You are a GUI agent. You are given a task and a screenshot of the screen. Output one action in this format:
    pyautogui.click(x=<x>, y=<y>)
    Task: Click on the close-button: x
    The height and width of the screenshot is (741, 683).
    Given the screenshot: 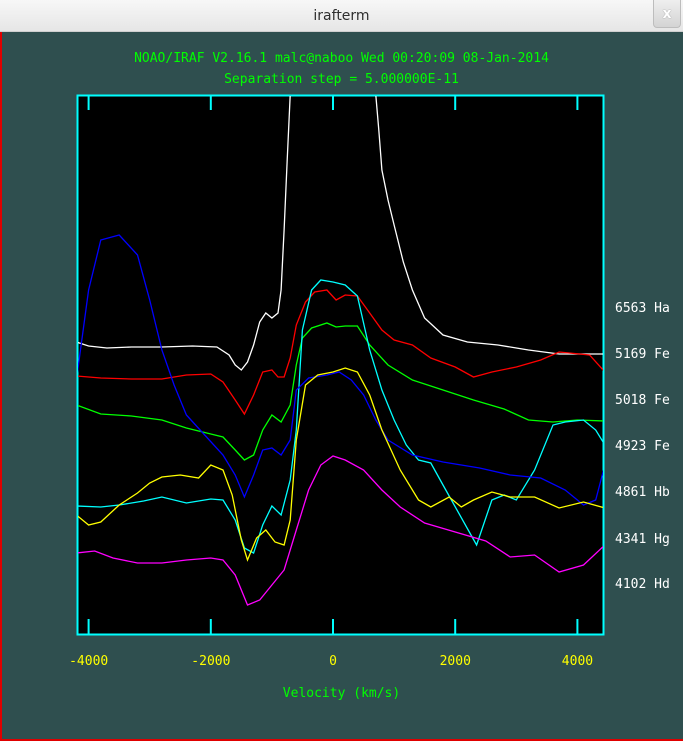 What is the action you would take?
    pyautogui.click(x=667, y=14)
    